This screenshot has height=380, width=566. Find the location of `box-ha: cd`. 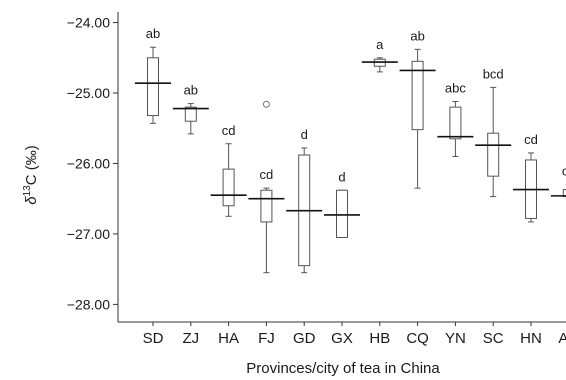

box-ha: cd is located at coordinates (228, 170).